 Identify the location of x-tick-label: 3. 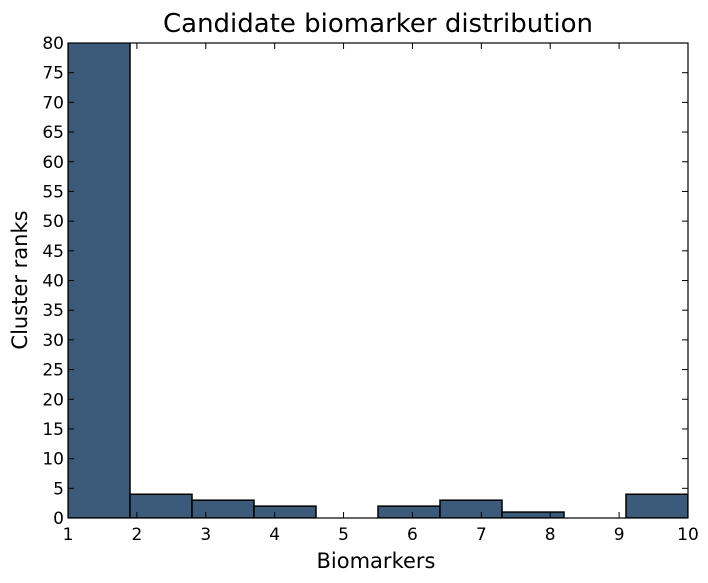
(205, 535).